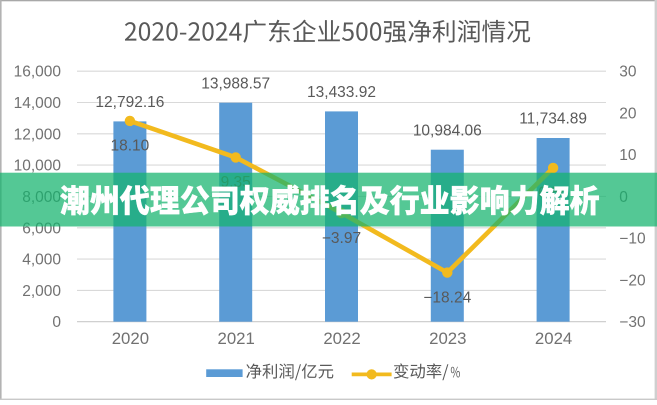 This screenshot has width=657, height=405. Describe the element at coordinates (341, 92) in the screenshot. I see `svg-text: 13,433.92` at that location.